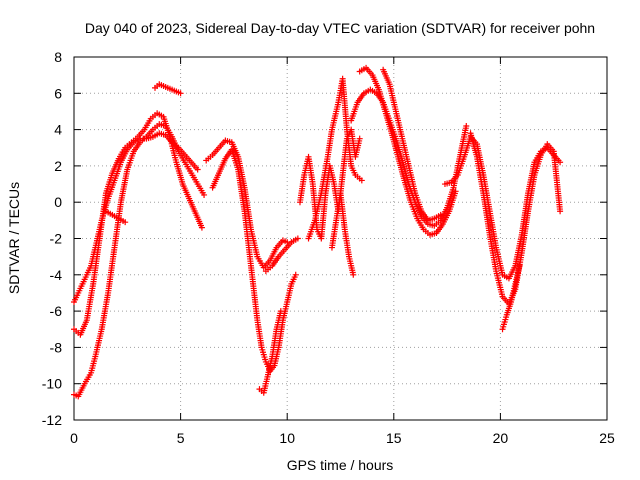  What do you see at coordinates (501, 438) in the screenshot?
I see `x-tick-label: 20` at bounding box center [501, 438].